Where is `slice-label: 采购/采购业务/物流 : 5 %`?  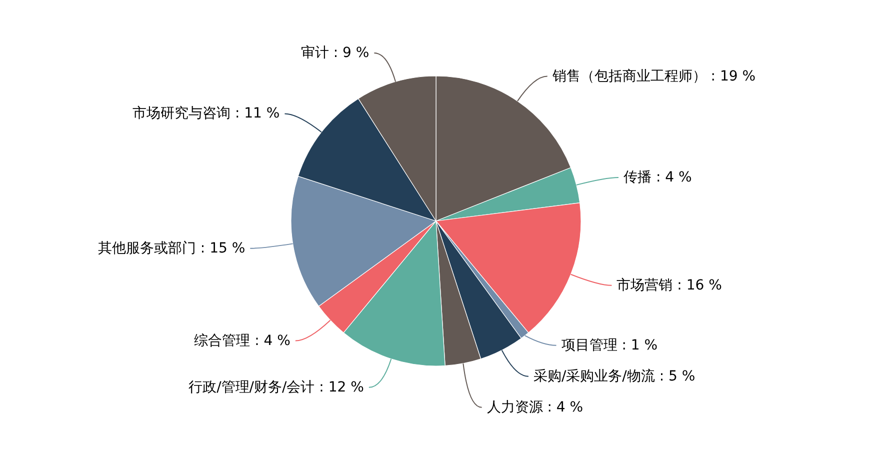 slice-label: 采购/采购业务/物流 : 5 % is located at coordinates (614, 376).